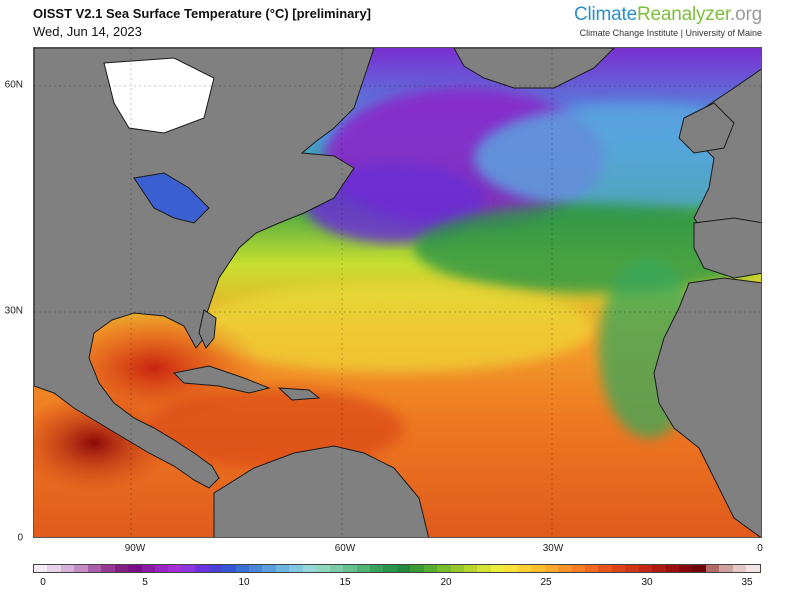 This screenshot has width=800, height=609. I want to click on chart-date: Wed, Jun 14, 2023, so click(87, 31).